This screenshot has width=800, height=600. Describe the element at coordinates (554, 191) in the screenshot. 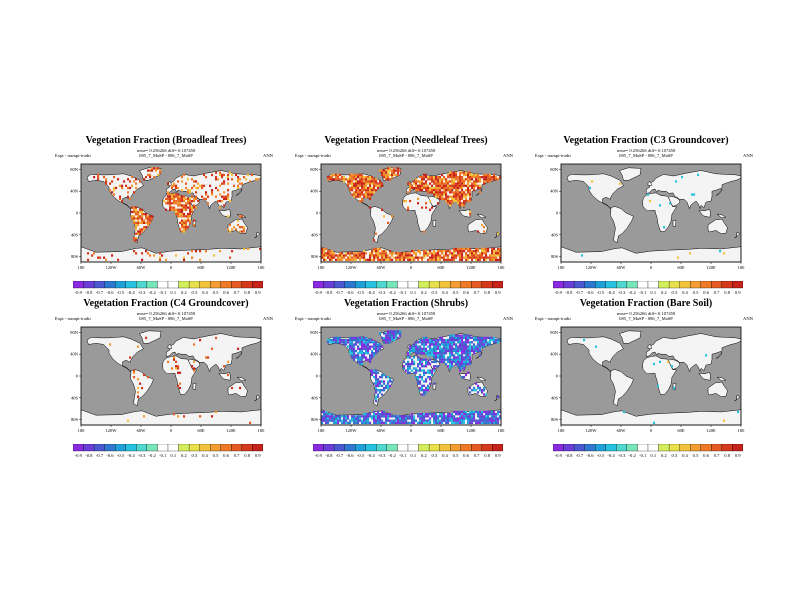

I see `lat-tick-label: 40N` at that location.